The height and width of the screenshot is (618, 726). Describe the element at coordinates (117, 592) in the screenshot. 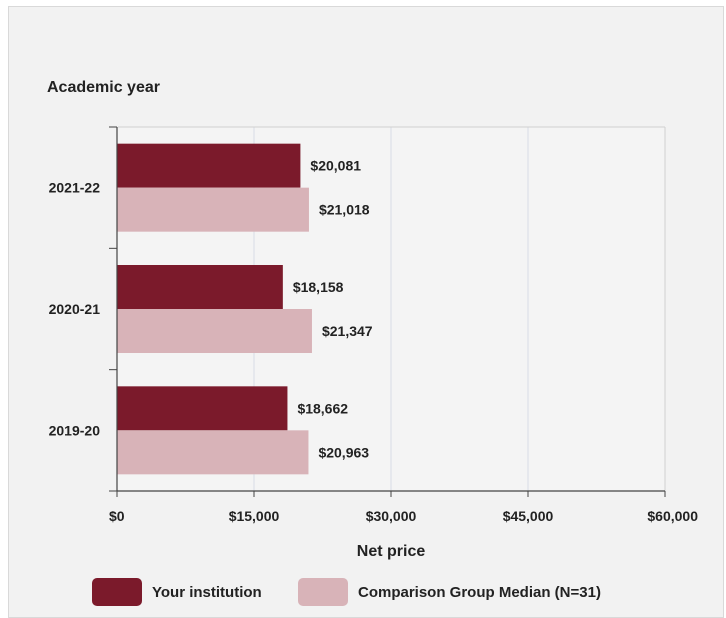

I see `legend-swatch-your-institution` at that location.